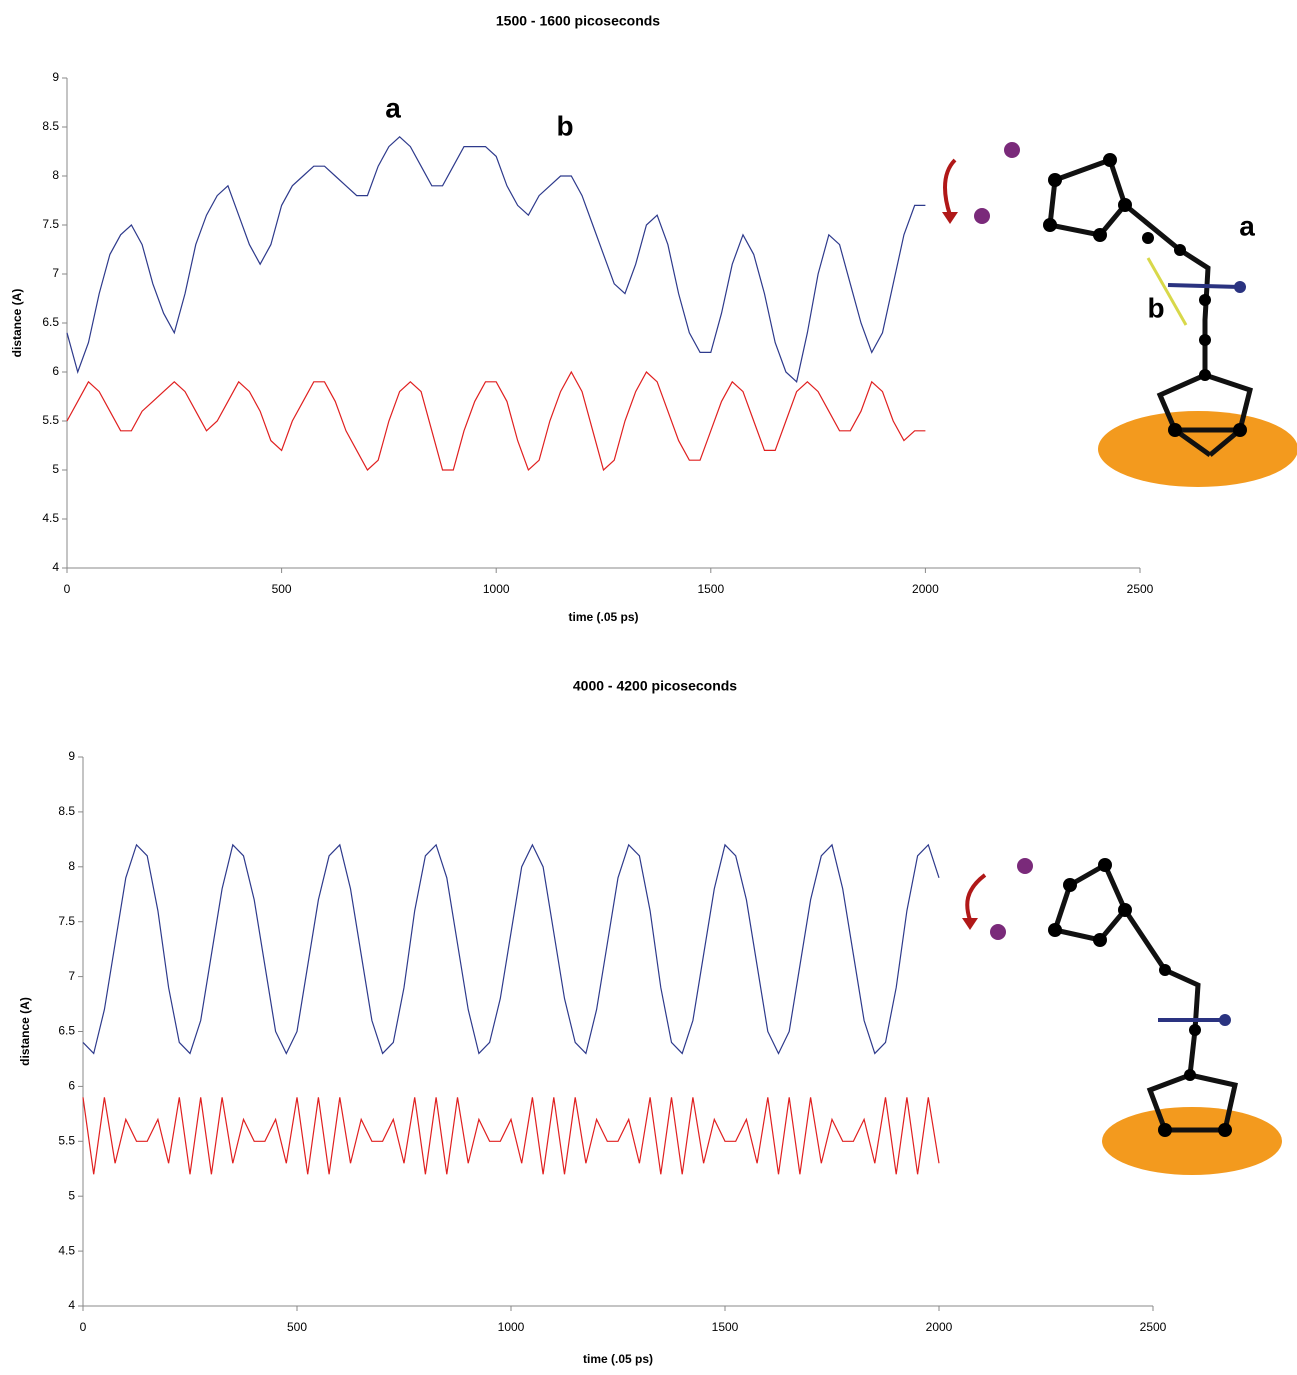  I want to click on surface-disc, so click(1192, 1141).